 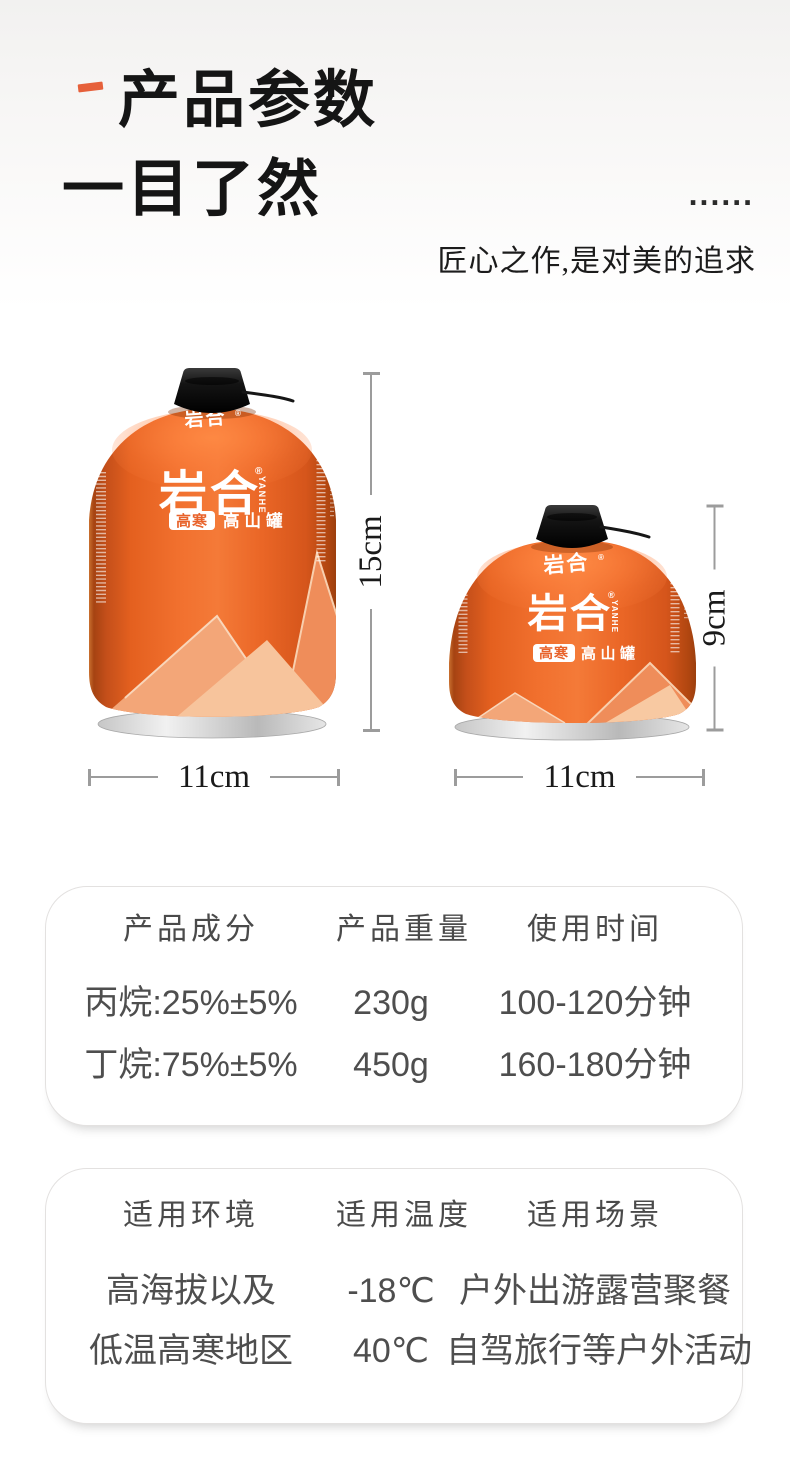 I want to click on title-accent-dash-icon, so click(x=90, y=87).